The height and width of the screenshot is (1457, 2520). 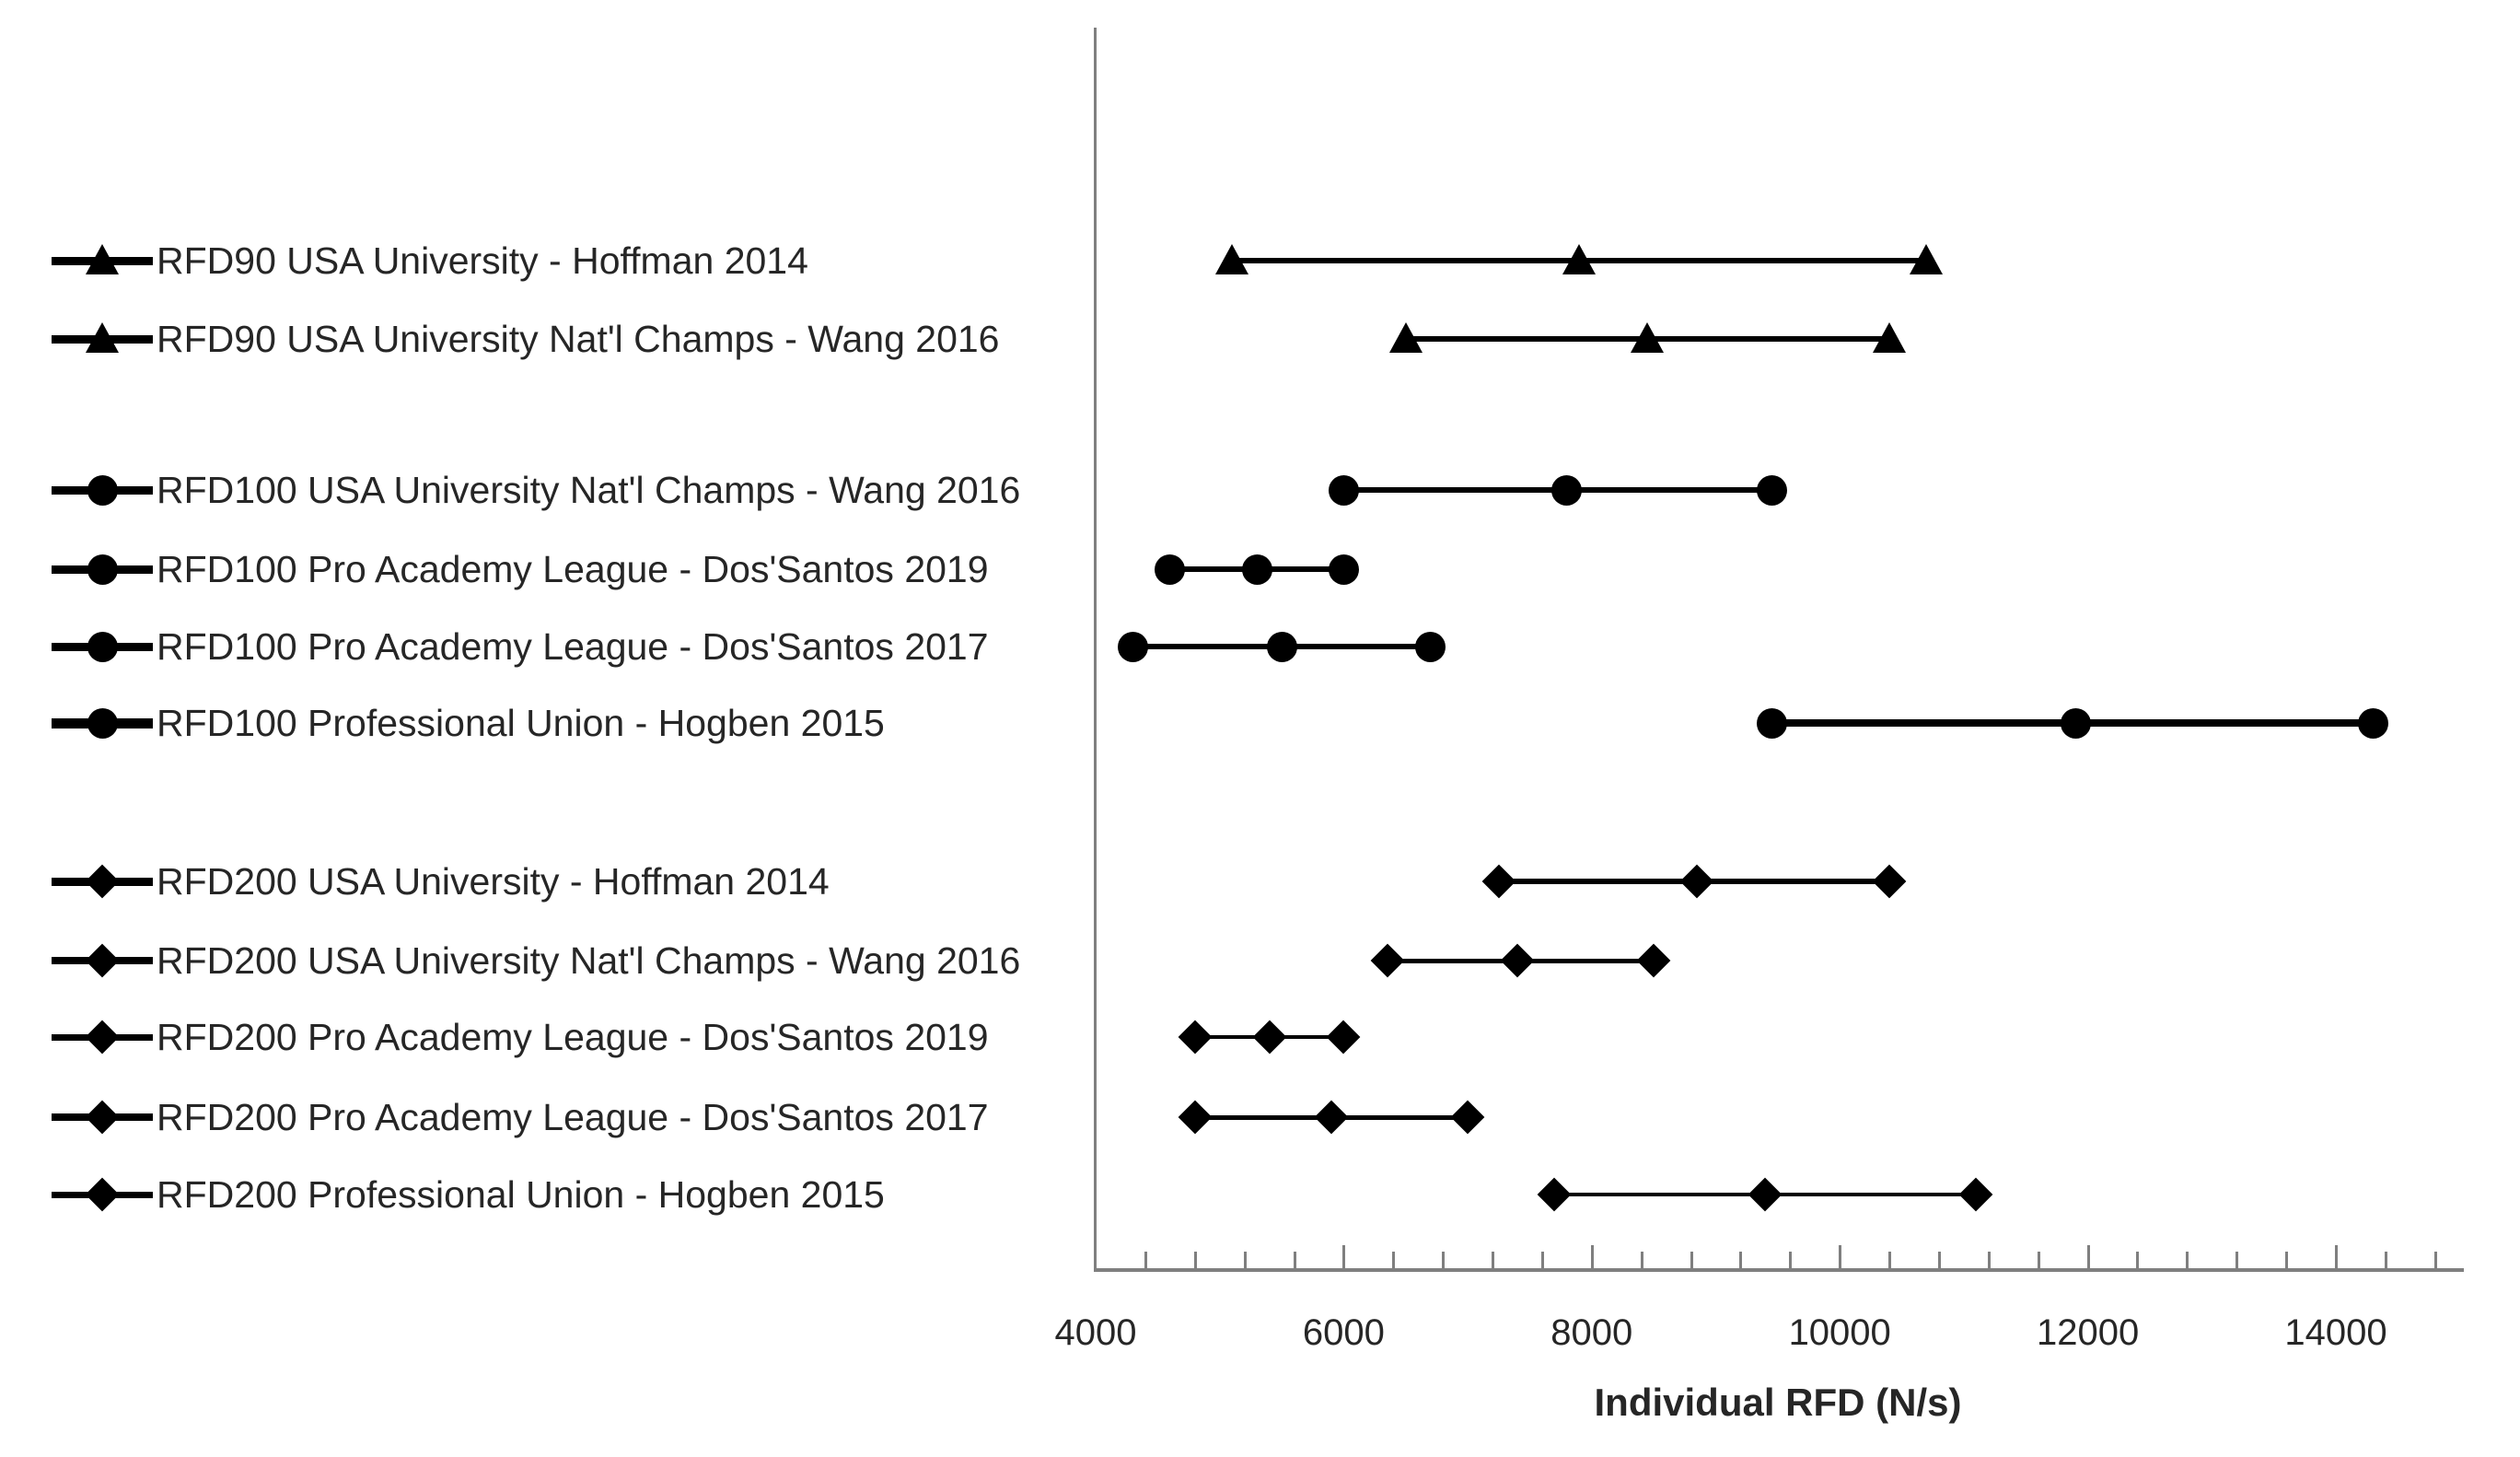 I want to click on x-axis-tick-label: 4000, so click(x=1095, y=1332).